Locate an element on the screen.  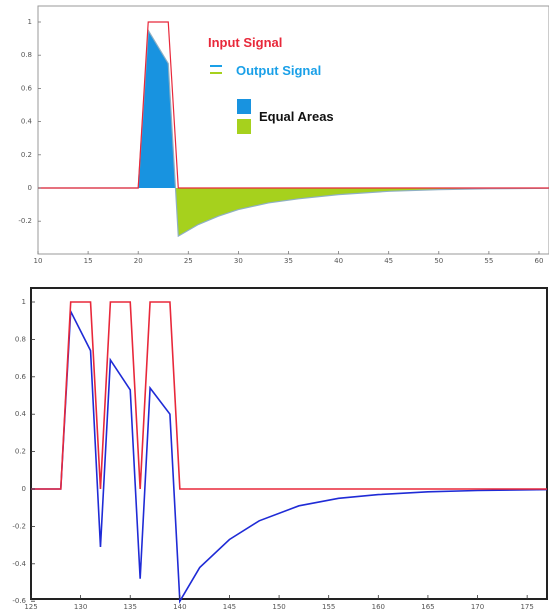
top-ytick-label: 0.4 is located at coordinates (27, 122).